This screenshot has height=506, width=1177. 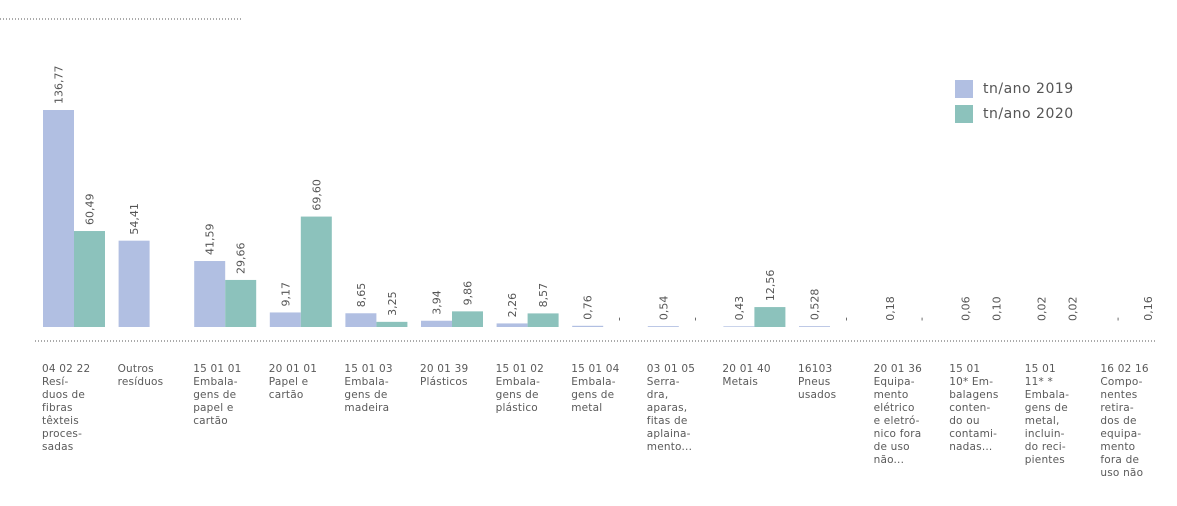 I want to click on data-label-2020: 0,02, so click(x=1072, y=308).